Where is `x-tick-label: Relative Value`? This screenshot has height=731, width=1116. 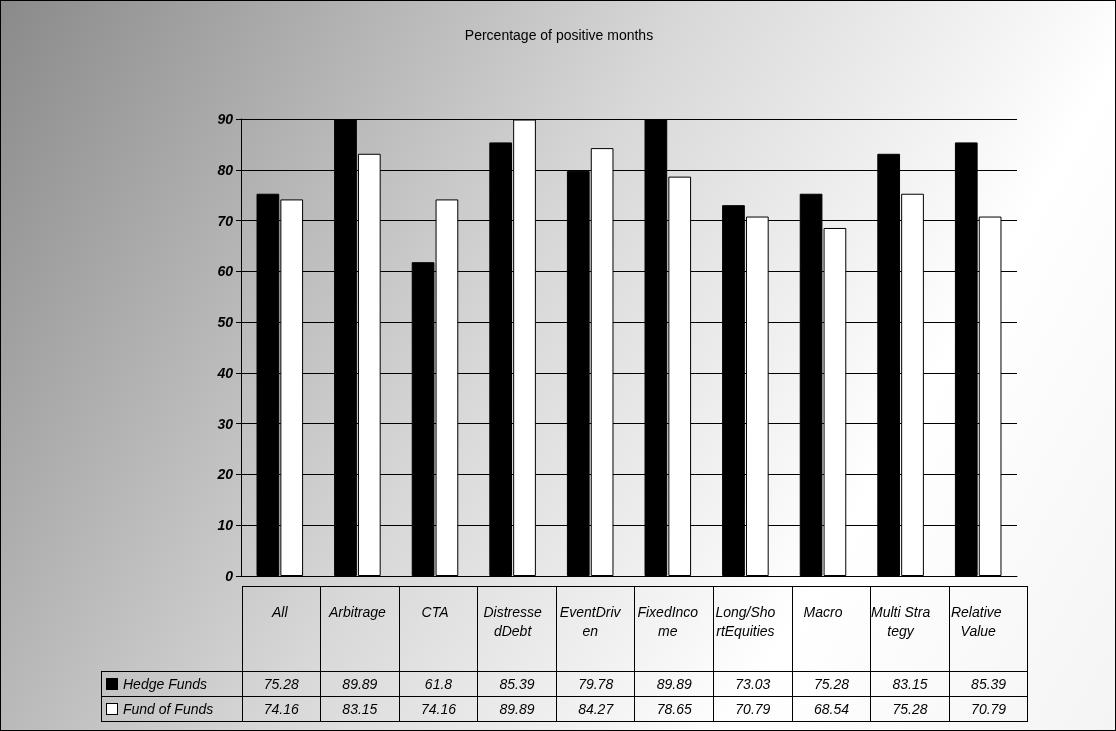
x-tick-label: Relative Value is located at coordinates (978, 621).